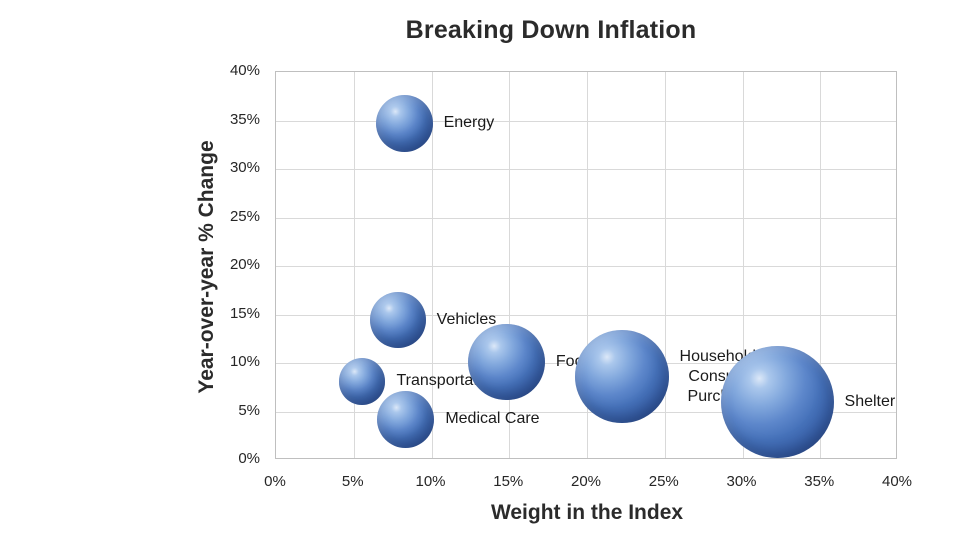  Describe the element at coordinates (551, 30) in the screenshot. I see `chart-title: Breaking Down Inflation` at that location.